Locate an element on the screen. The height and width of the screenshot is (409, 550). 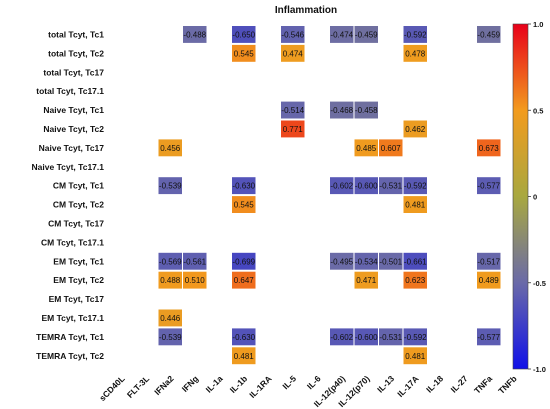
cell-value-label: 0.462 is located at coordinates (415, 129).